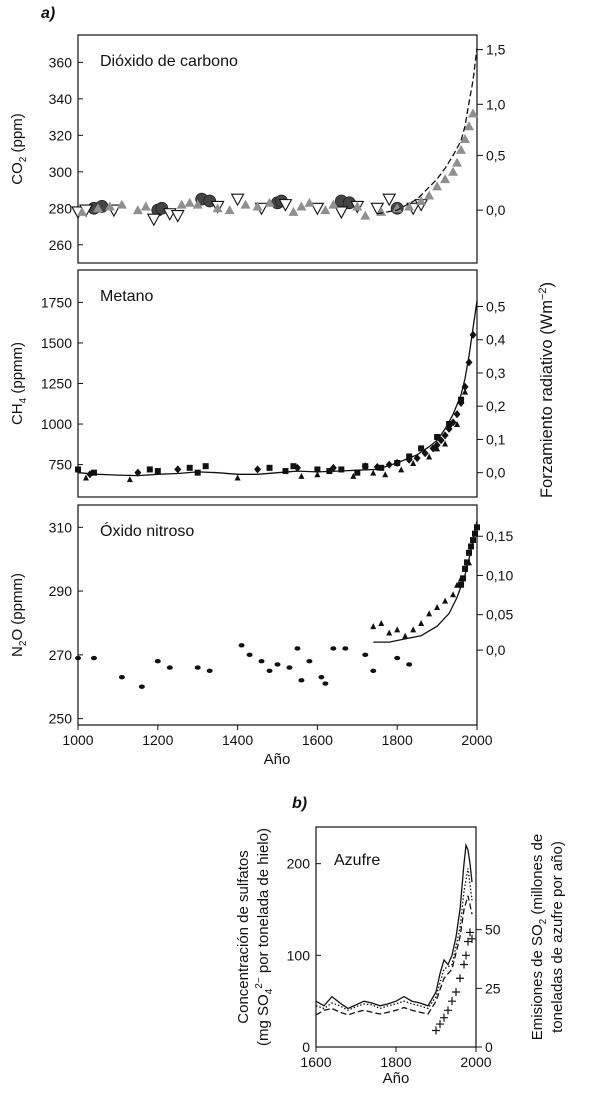 The height and width of the screenshot is (1105, 600). I want to click on left-tick-label-ch4: 1000, so click(56, 424).